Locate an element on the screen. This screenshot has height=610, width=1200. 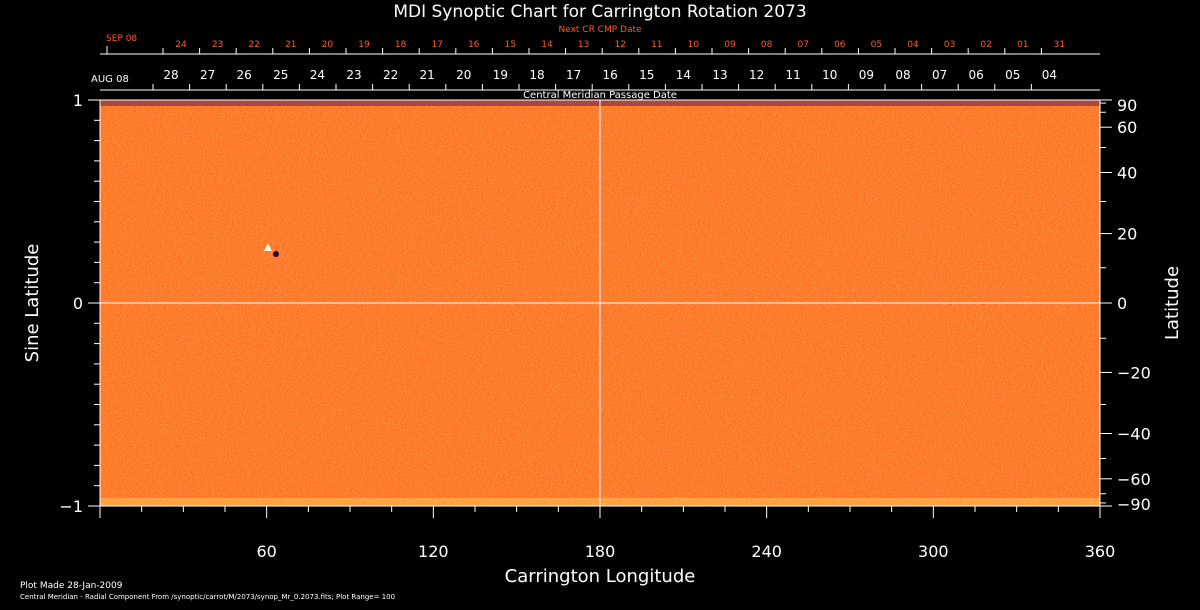
cmp-date-label: 09 is located at coordinates (866, 75).